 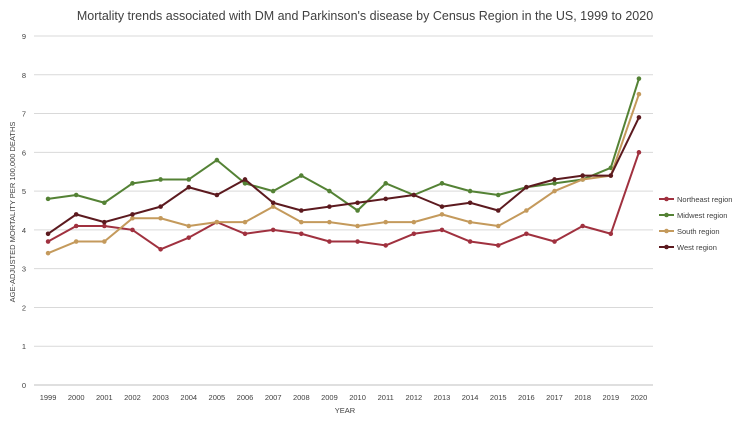 What do you see at coordinates (554, 397) in the screenshot?
I see `x-tick-label: 2017` at bounding box center [554, 397].